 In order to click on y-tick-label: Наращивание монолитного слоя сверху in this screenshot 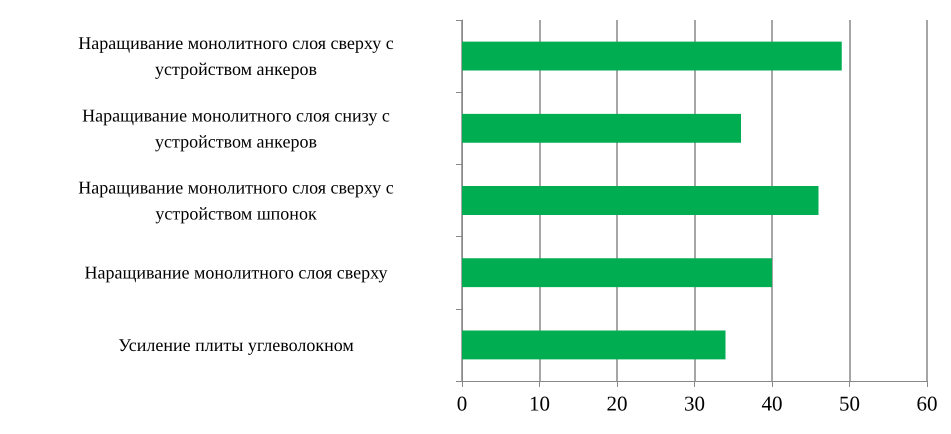, I will do `click(236, 272)`.